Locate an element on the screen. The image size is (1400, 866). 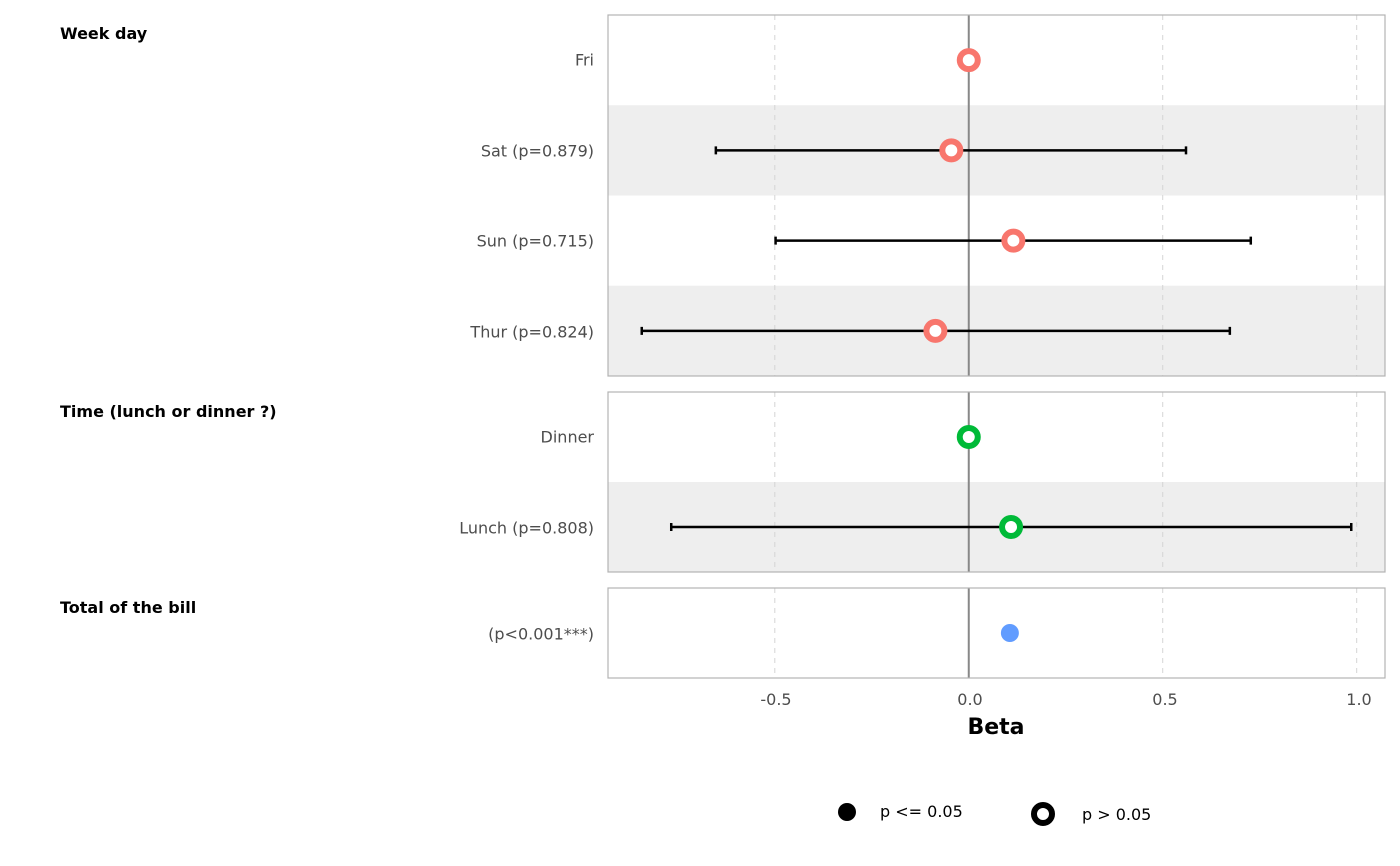
group-title-total-bill: Total of the bill is located at coordinates (128, 607).